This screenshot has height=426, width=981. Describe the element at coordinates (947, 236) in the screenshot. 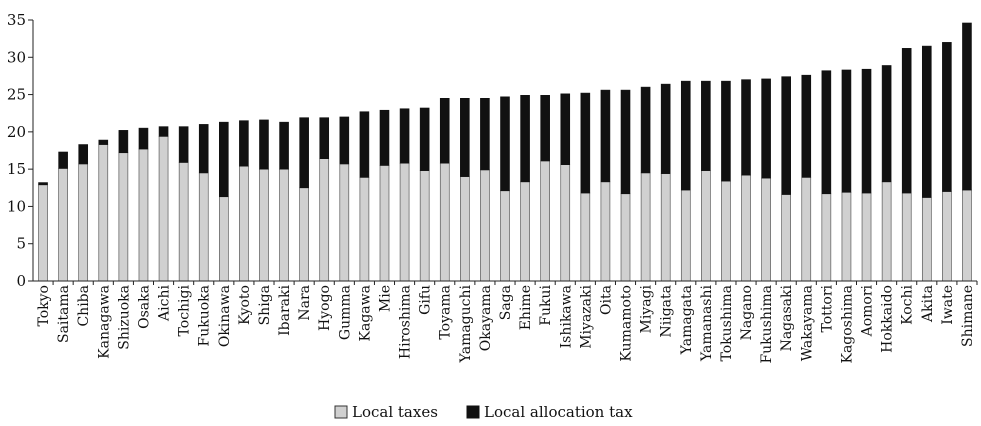

I see `bar-local-taxes-iwate` at that location.